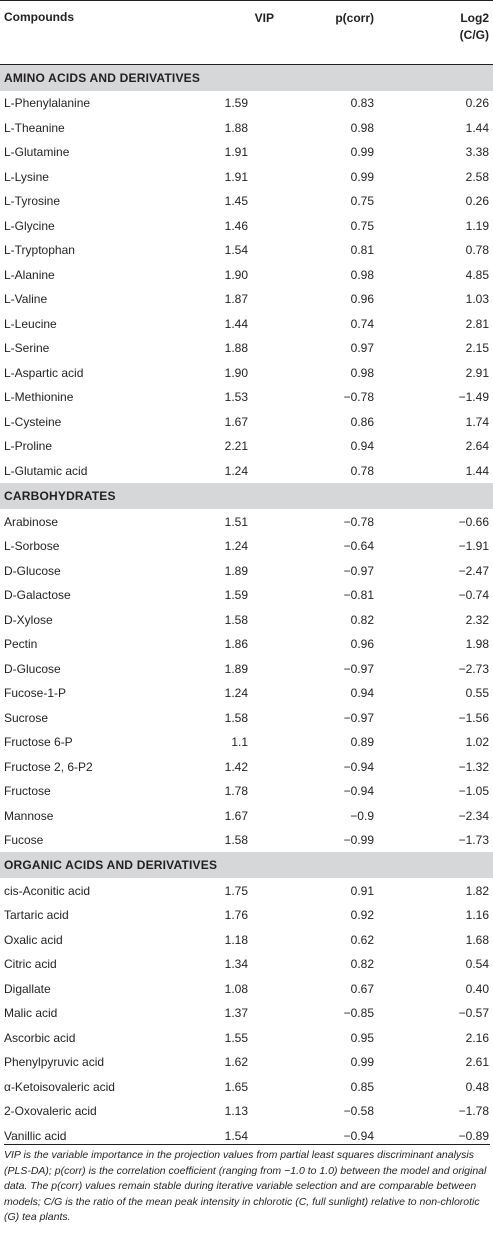 This screenshot has height=1236, width=493. What do you see at coordinates (473, 521) in the screenshot?
I see `log2-cell: −0.66` at bounding box center [473, 521].